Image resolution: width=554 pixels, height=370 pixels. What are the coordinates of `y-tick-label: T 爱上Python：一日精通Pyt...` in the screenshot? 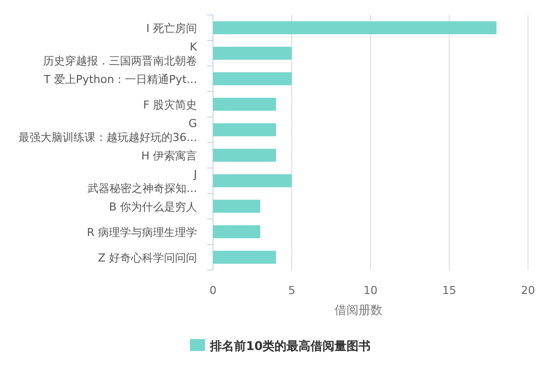 It's located at (119, 79).